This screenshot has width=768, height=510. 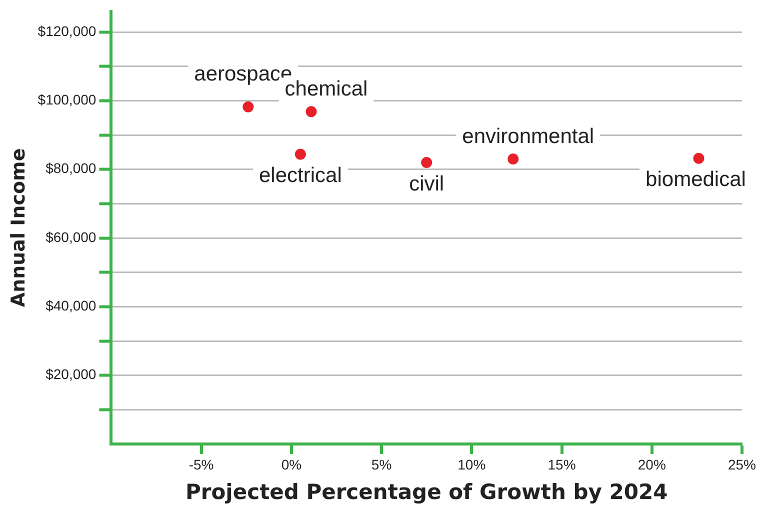 I want to click on annotation: environmental, so click(x=528, y=136).